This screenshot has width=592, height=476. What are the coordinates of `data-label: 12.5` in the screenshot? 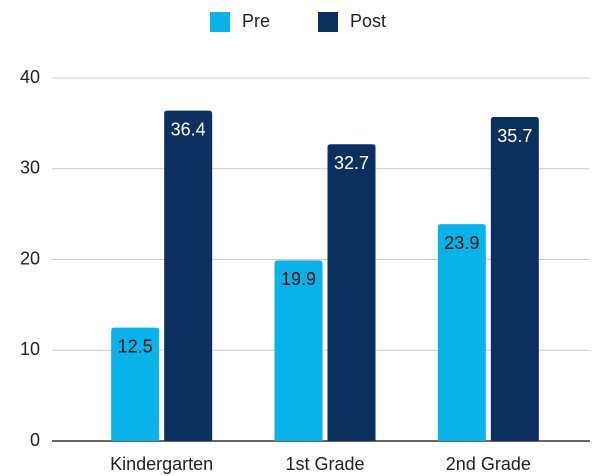 It's located at (135, 346).